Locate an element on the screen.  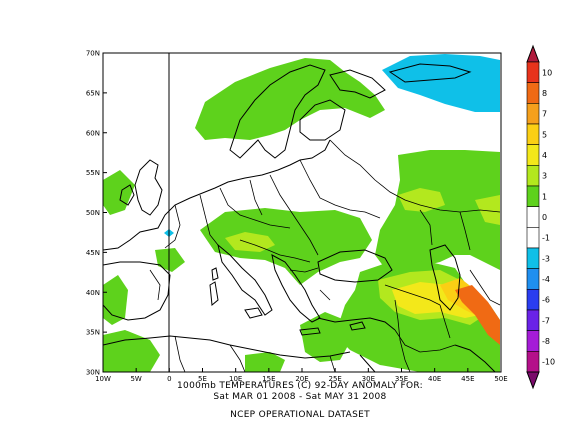
colorbar-label: -1 is located at coordinates (546, 238).